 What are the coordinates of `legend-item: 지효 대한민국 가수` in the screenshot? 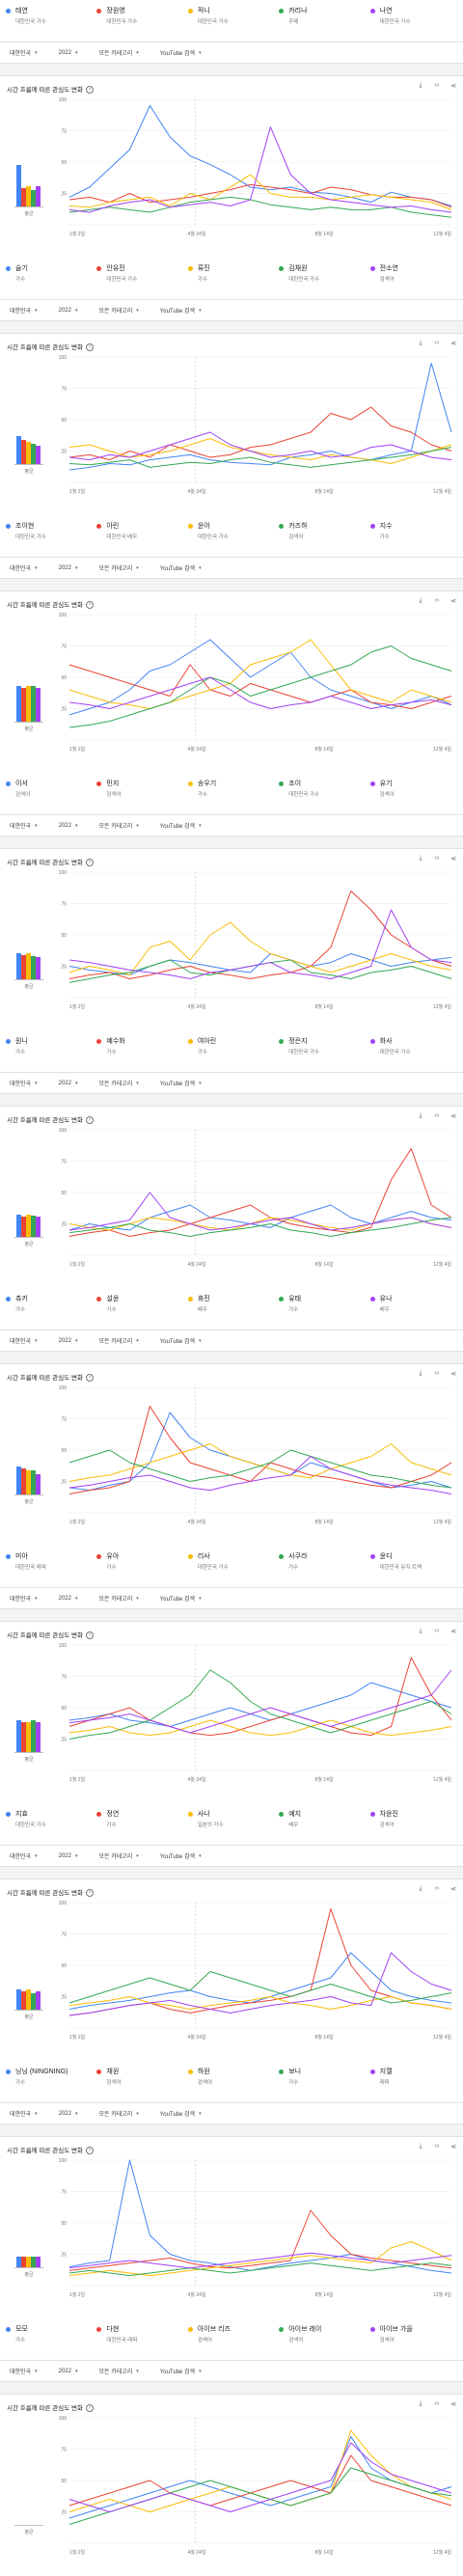 It's located at (50, 1816).